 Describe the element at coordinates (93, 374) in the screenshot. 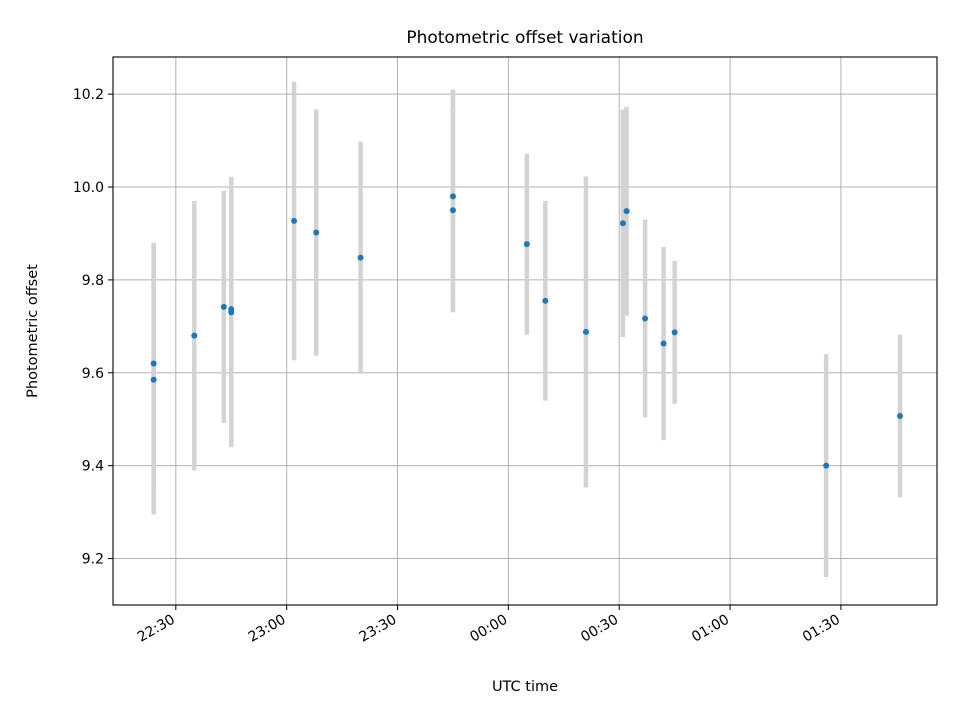

I see `y-tick-label: 9.6` at that location.